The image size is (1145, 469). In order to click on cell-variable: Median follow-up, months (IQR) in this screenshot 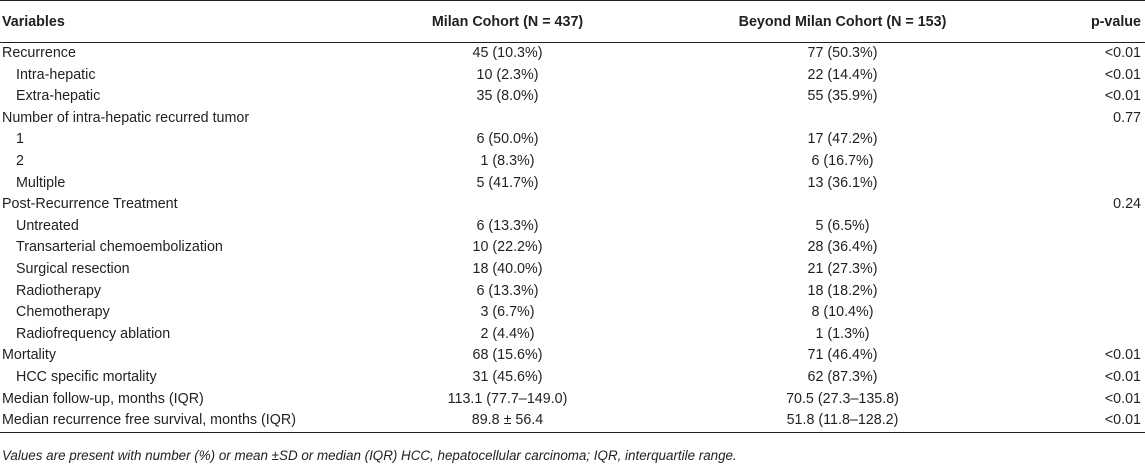, I will do `click(103, 398)`.